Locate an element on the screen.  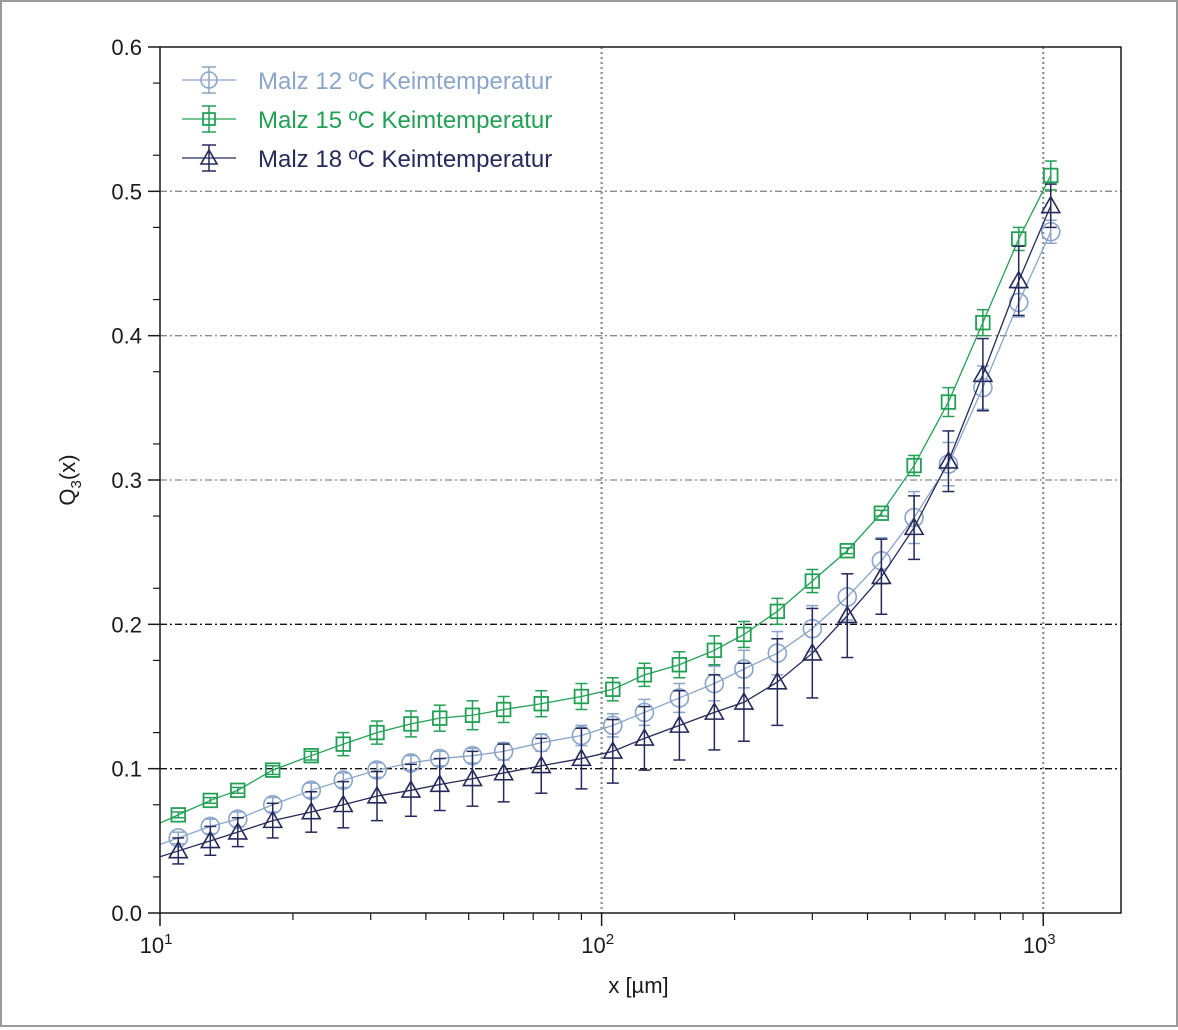
y-tick-label: 0.1 is located at coordinates (126, 769).